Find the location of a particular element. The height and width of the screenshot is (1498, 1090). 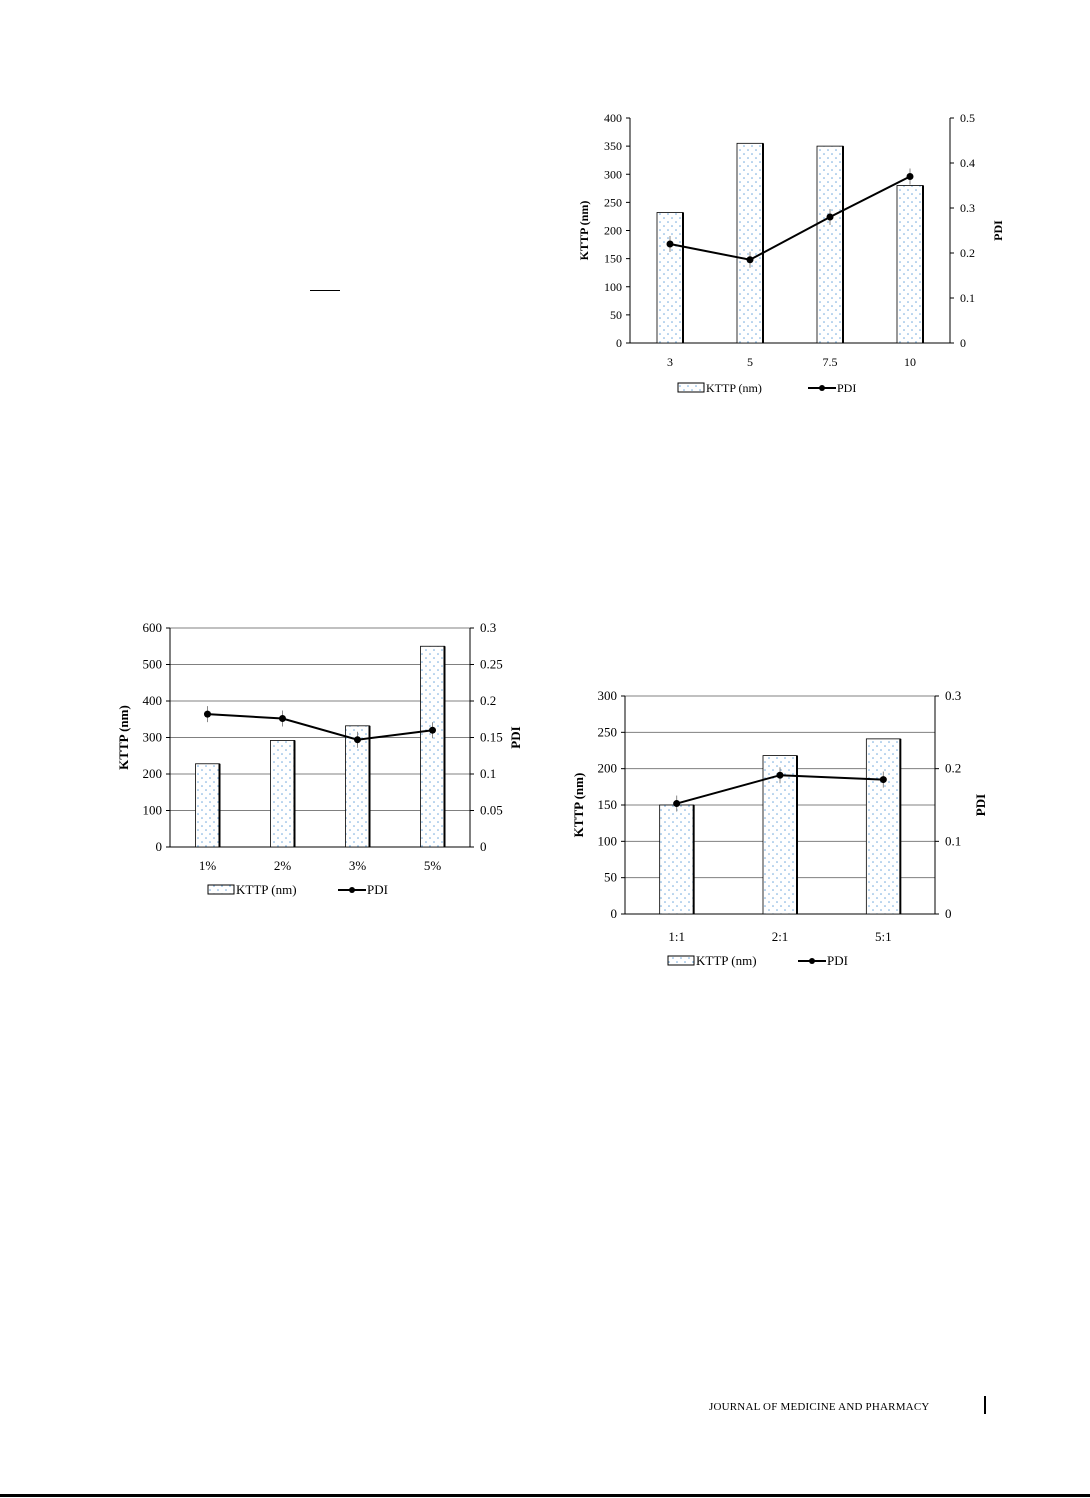

x-tick-label: 5% is located at coordinates (433, 865).